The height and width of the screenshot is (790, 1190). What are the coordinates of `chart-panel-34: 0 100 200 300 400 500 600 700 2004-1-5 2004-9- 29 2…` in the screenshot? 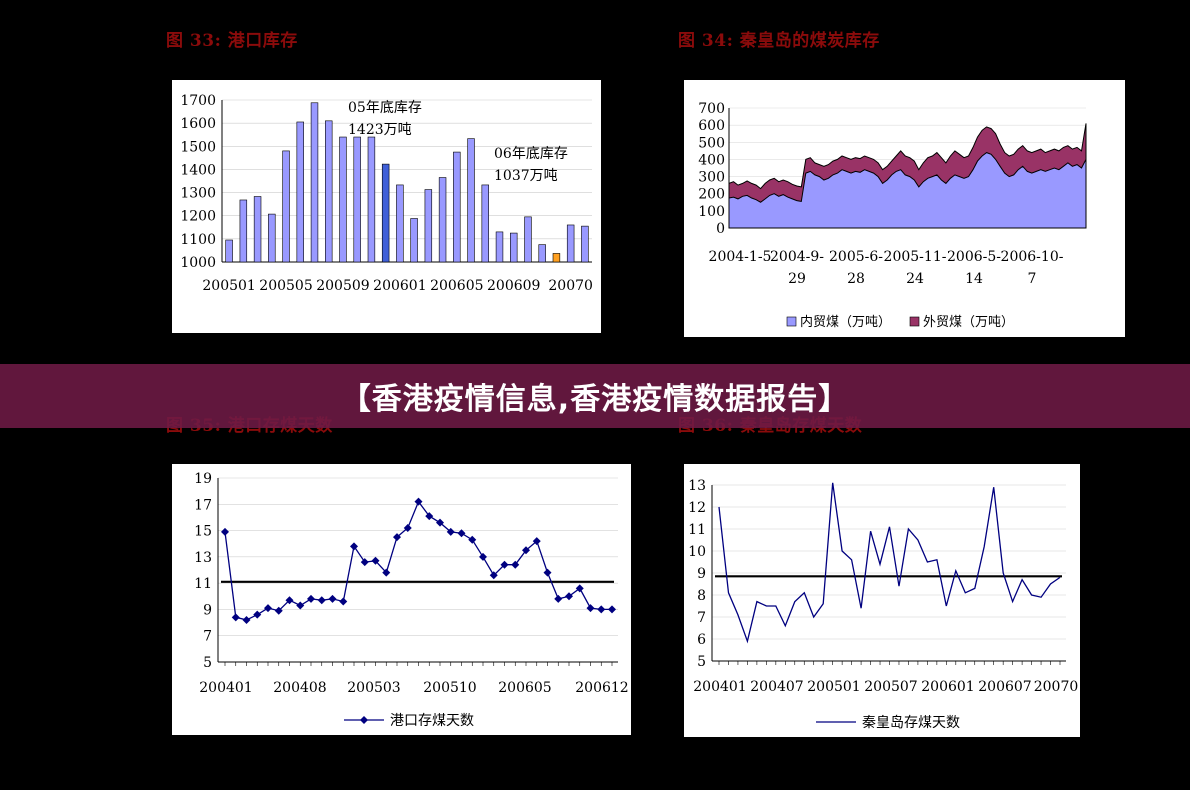 It's located at (904, 208).